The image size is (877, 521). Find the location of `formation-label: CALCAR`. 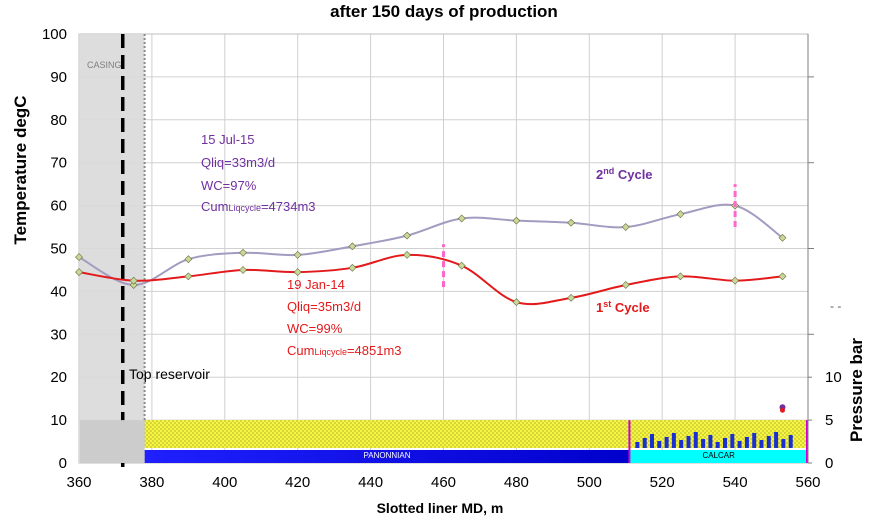

formation-label: CALCAR is located at coordinates (718, 455).